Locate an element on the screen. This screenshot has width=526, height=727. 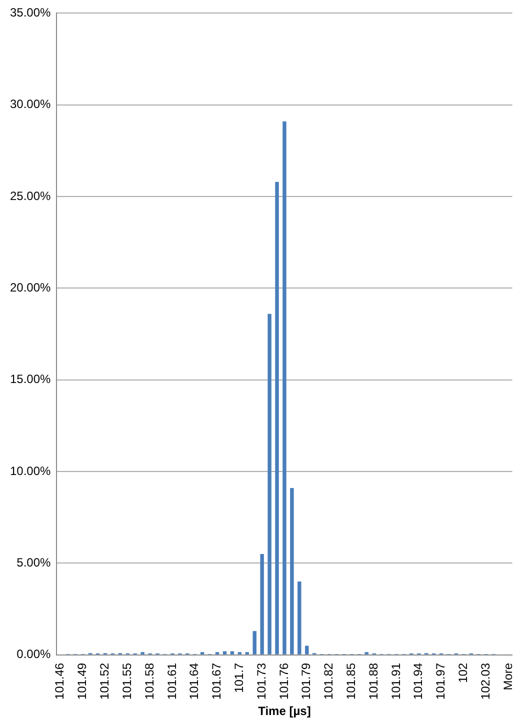
y-tick-label: 25.00% is located at coordinates (31, 195).